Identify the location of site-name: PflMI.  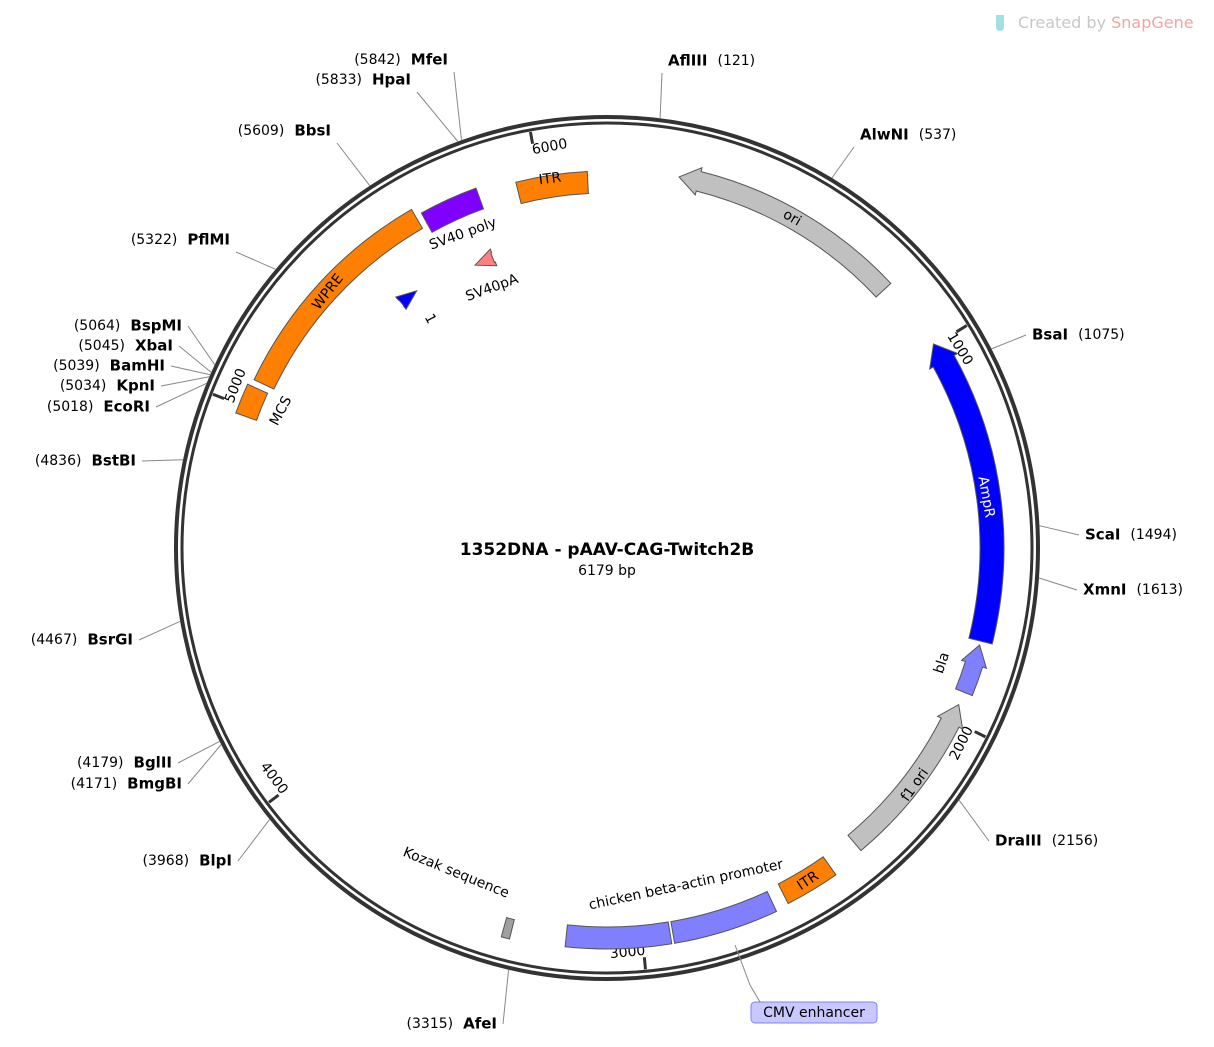
(208, 240).